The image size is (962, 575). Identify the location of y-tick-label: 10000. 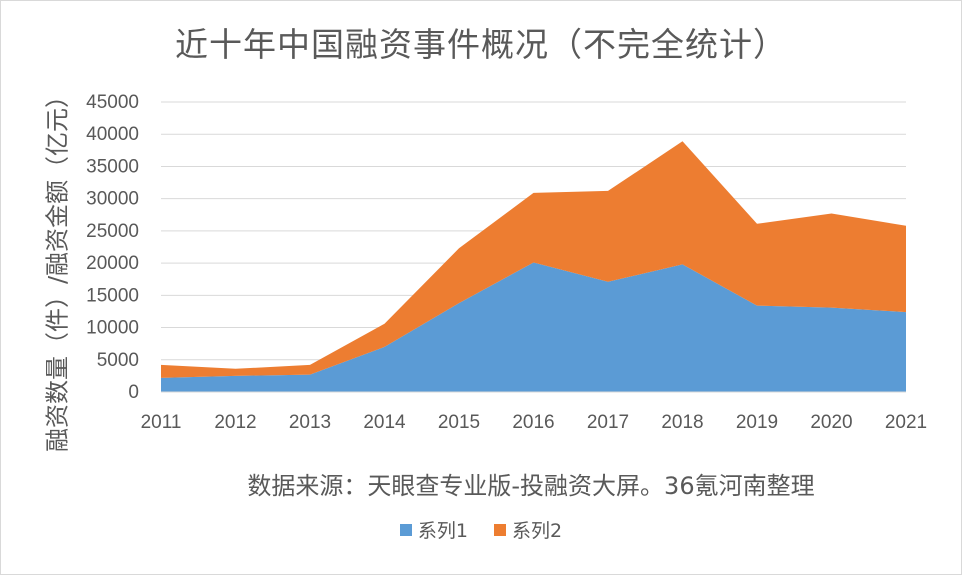
(112, 328).